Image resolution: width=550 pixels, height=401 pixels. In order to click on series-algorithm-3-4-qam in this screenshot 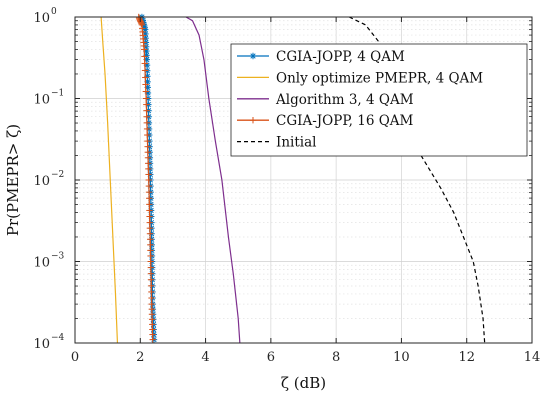, I will do `click(213, 180)`.